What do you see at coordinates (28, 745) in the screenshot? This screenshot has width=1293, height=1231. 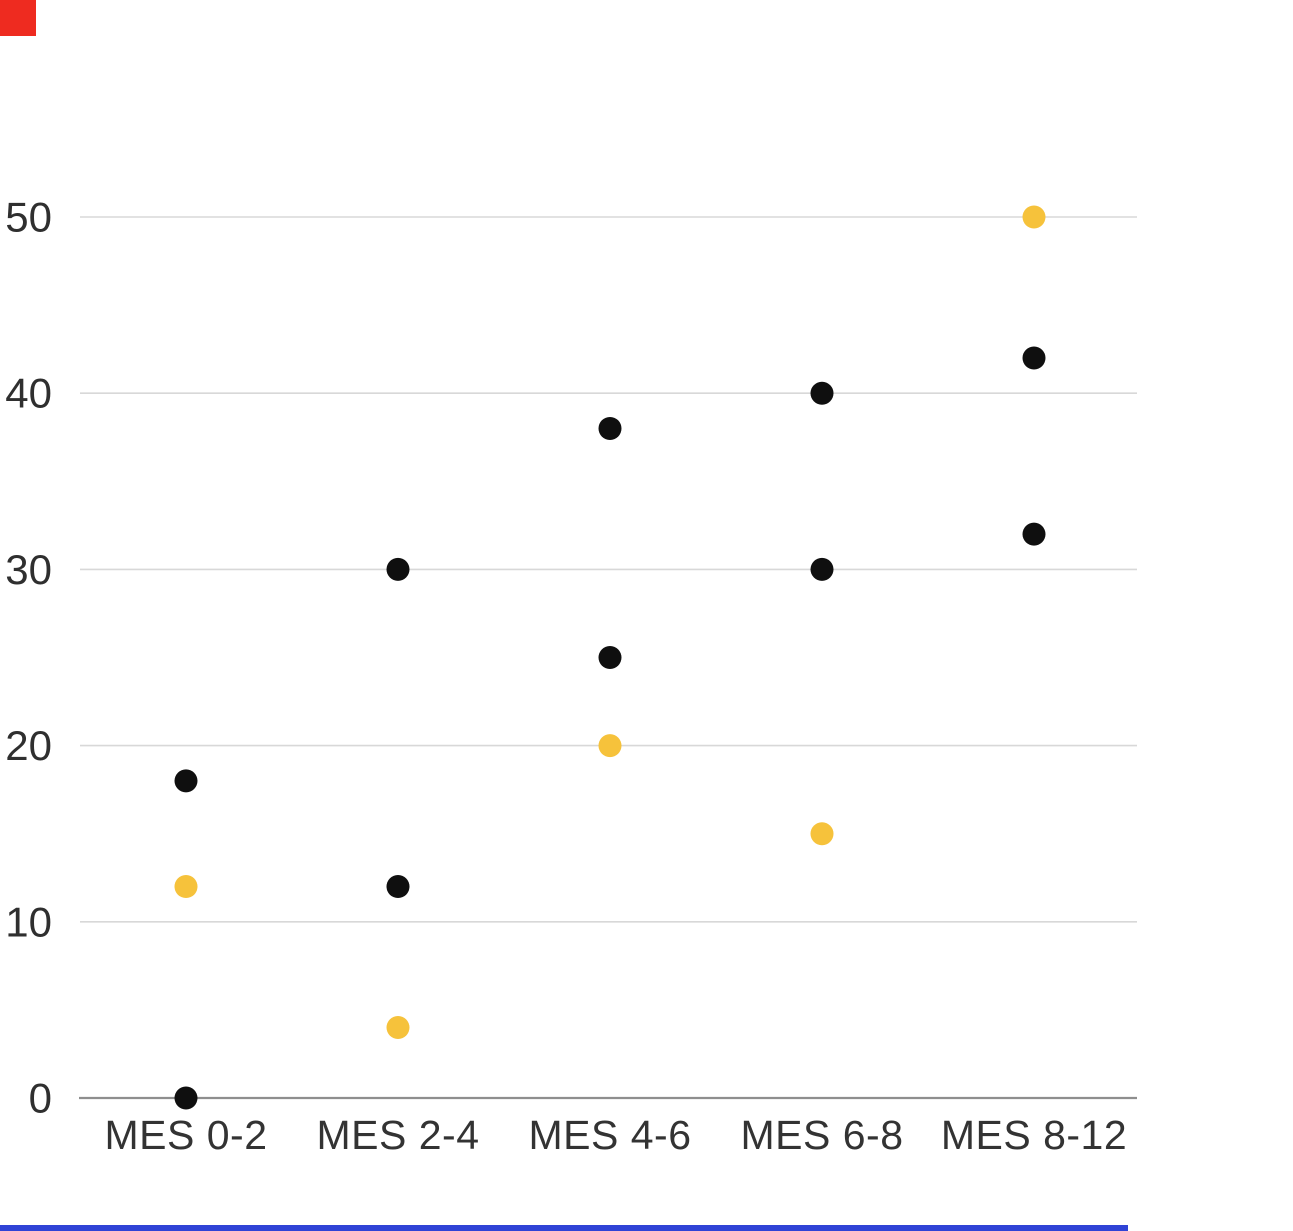 I see `y-tick-label: 20` at bounding box center [28, 745].